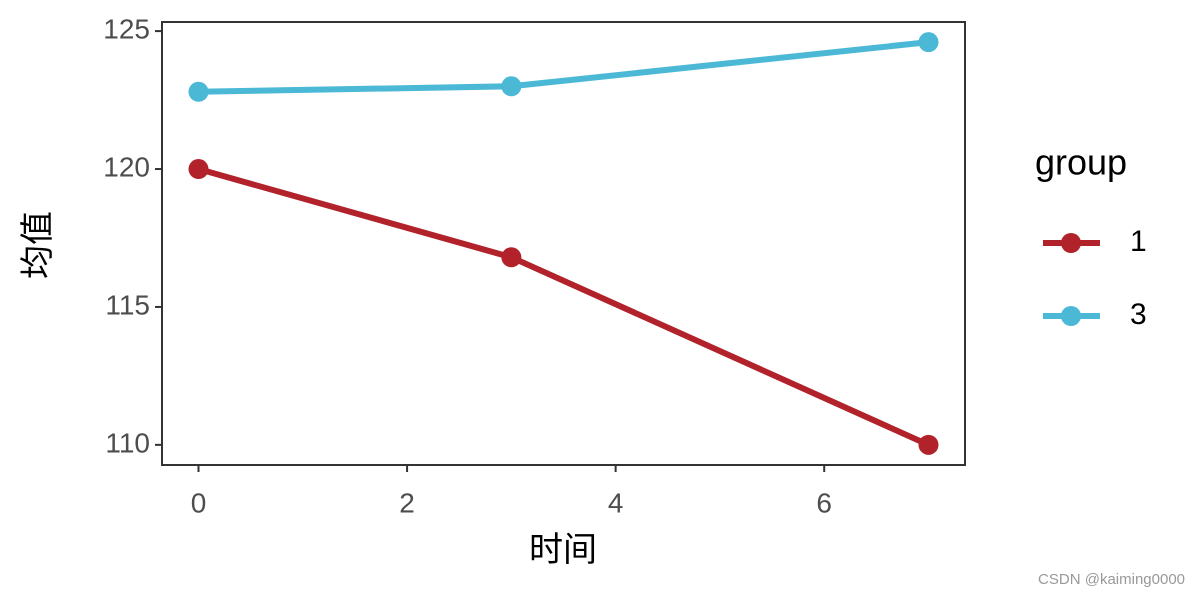 The height and width of the screenshot is (600, 1200). What do you see at coordinates (127, 442) in the screenshot?
I see `y-tick-label: 110` at bounding box center [127, 442].